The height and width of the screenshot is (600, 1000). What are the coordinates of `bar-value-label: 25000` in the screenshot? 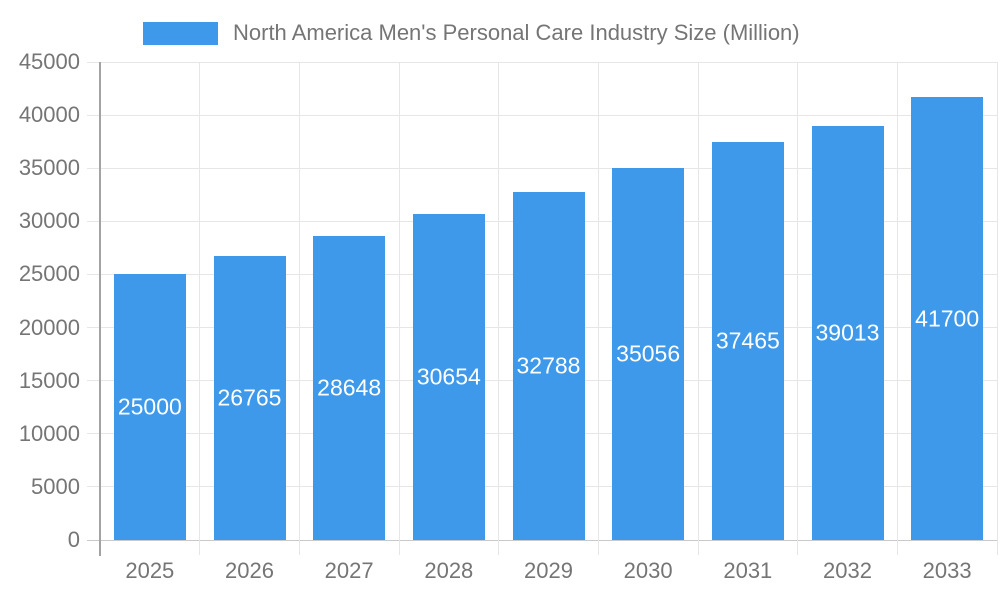 It's located at (149, 406).